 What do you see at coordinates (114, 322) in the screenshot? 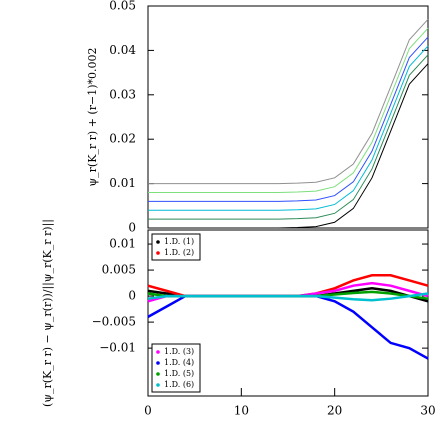
I see `y-tick-label: −0.005` at bounding box center [114, 322].